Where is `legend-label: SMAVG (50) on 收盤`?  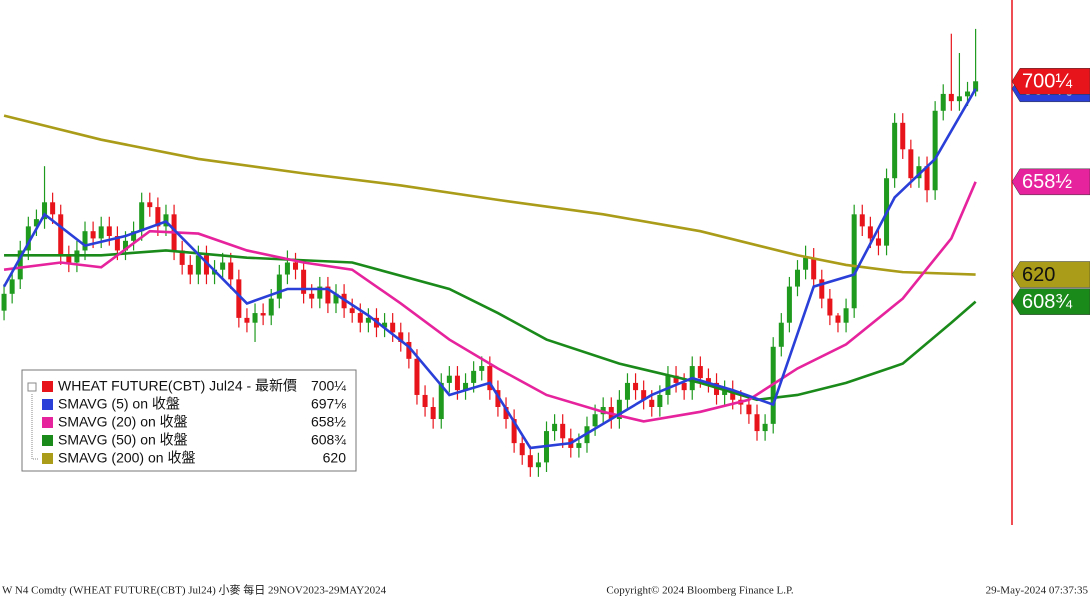 legend-label: SMAVG (50) on 收盤 is located at coordinates (123, 440).